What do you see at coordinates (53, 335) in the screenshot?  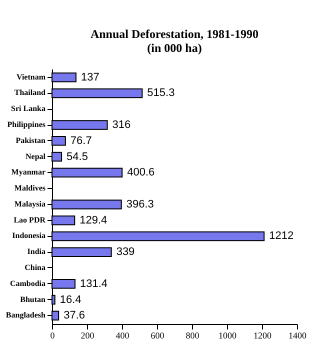 I see `x-tick-label: 0` at bounding box center [53, 335].